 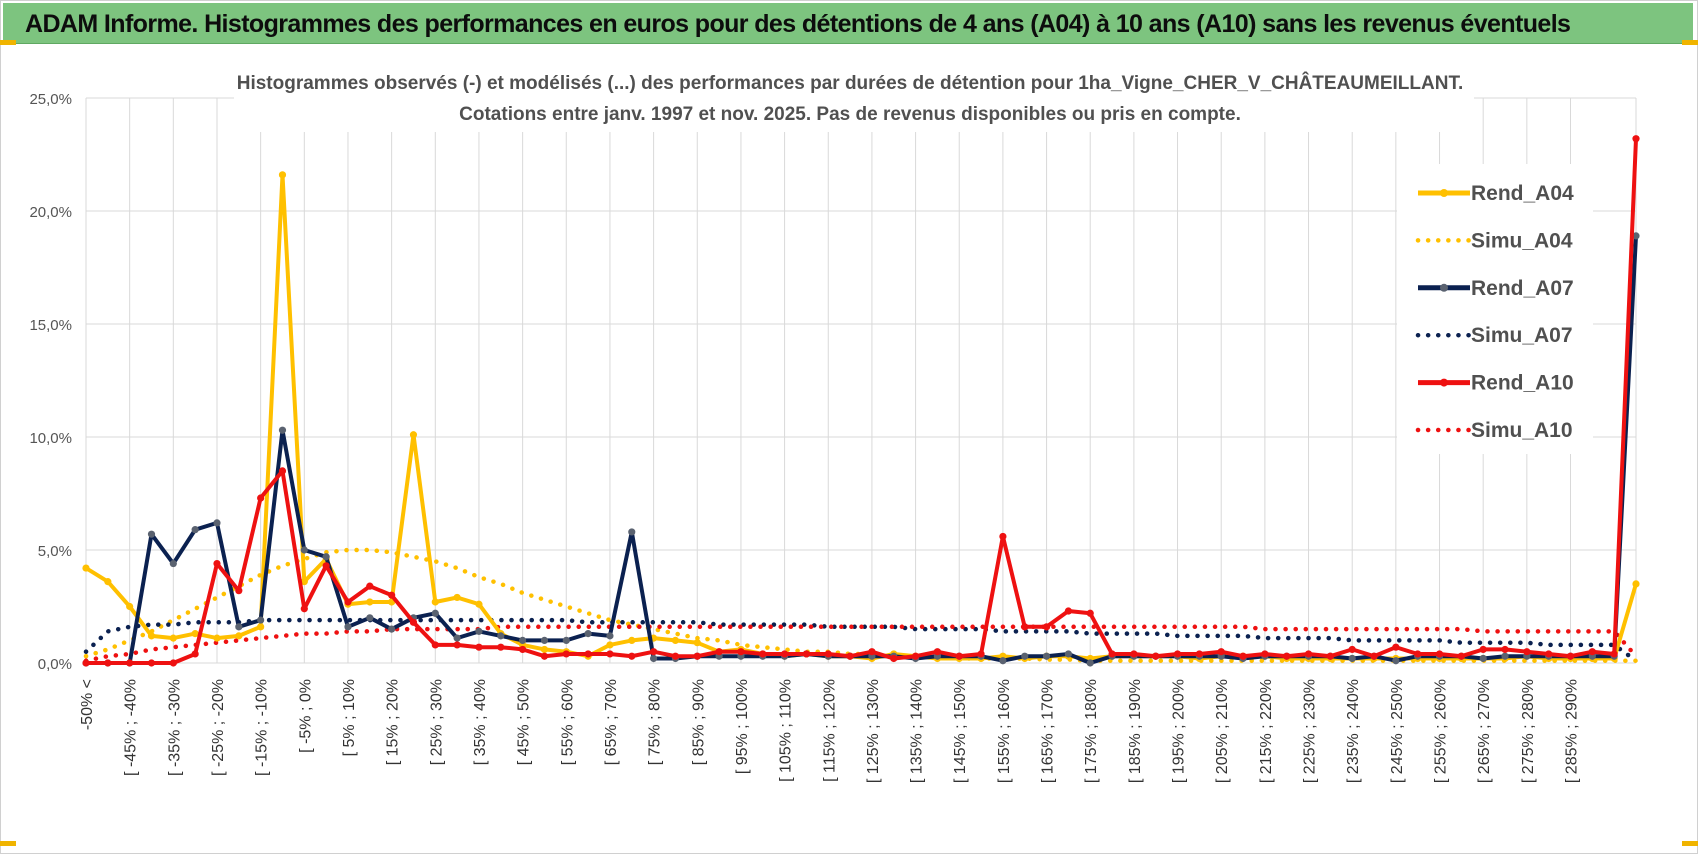 What do you see at coordinates (436, 722) in the screenshot?
I see `x-tick-label: [ 25% ; 30%` at bounding box center [436, 722].